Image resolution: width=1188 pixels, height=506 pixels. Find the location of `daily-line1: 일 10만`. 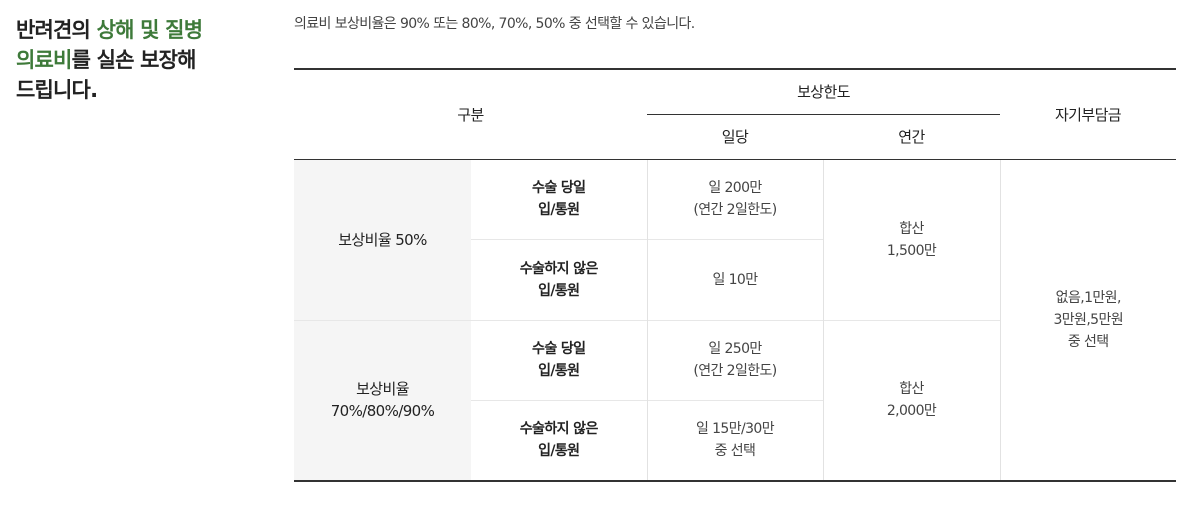

daily-line1: 일 10만 is located at coordinates (735, 279).